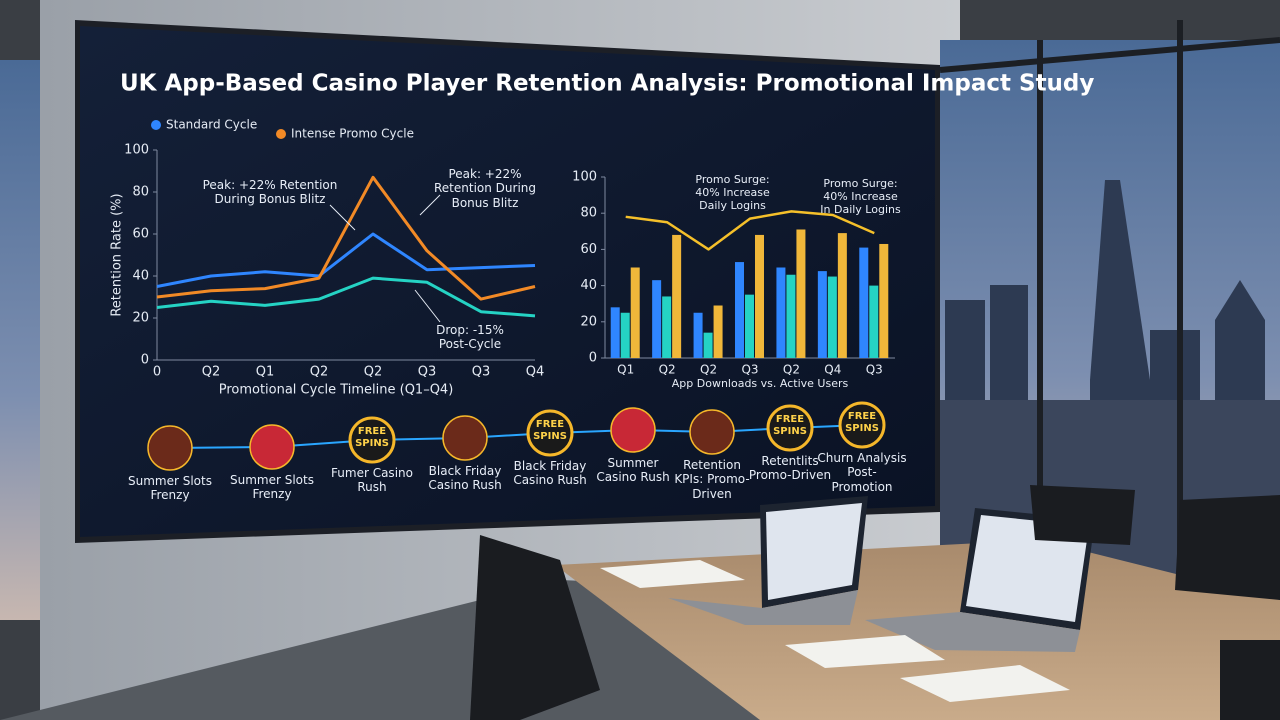 This screenshot has height=720, width=1280. Describe the element at coordinates (732, 193) in the screenshot. I see `annotation: Promo Surge: 40% Increase Daily Logins` at that location.